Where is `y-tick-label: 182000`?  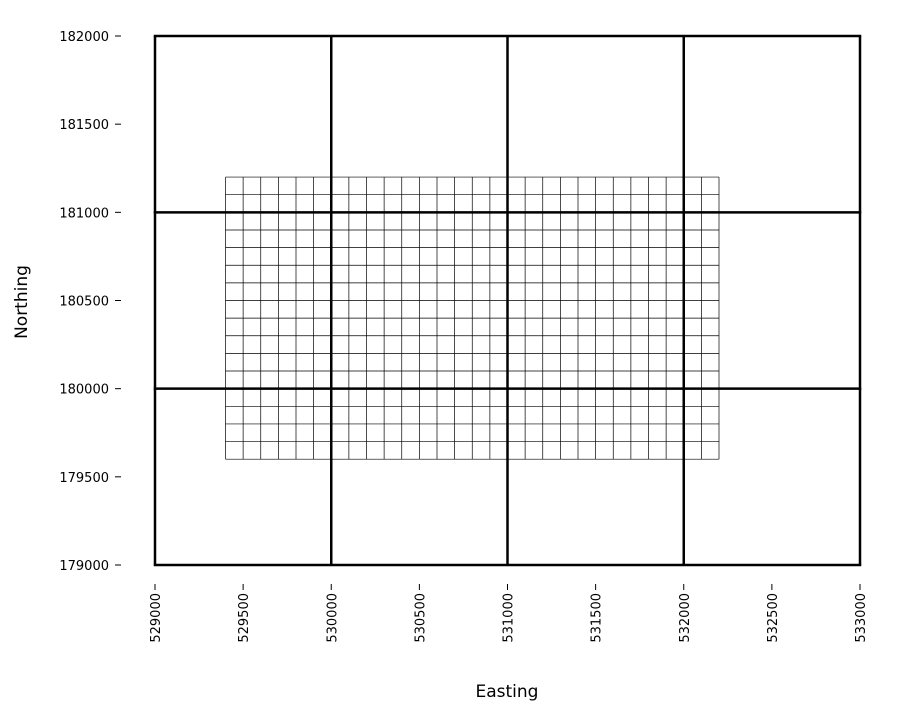
y-tick-label: 182000 is located at coordinates (84, 37).